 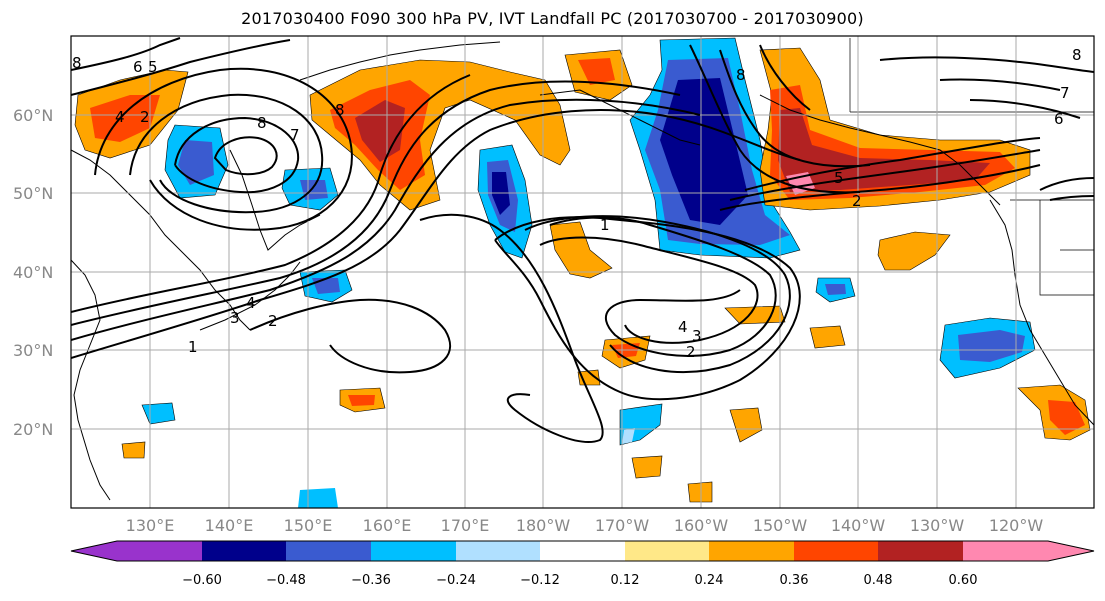 I want to click on cb-tick-6: 0.24, so click(x=709, y=580).